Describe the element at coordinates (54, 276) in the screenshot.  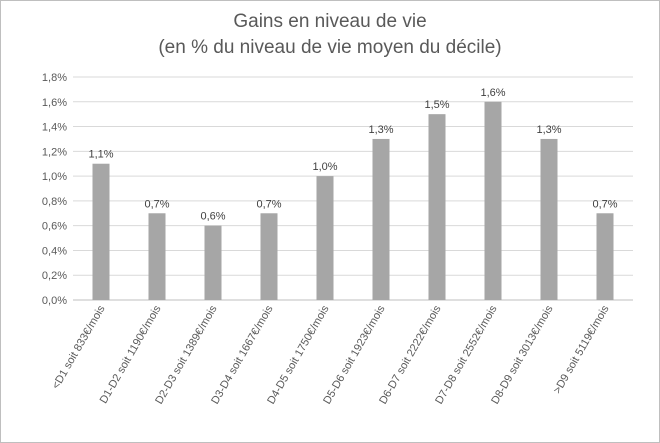
I see `y-tick-label: 0,2%` at that location.